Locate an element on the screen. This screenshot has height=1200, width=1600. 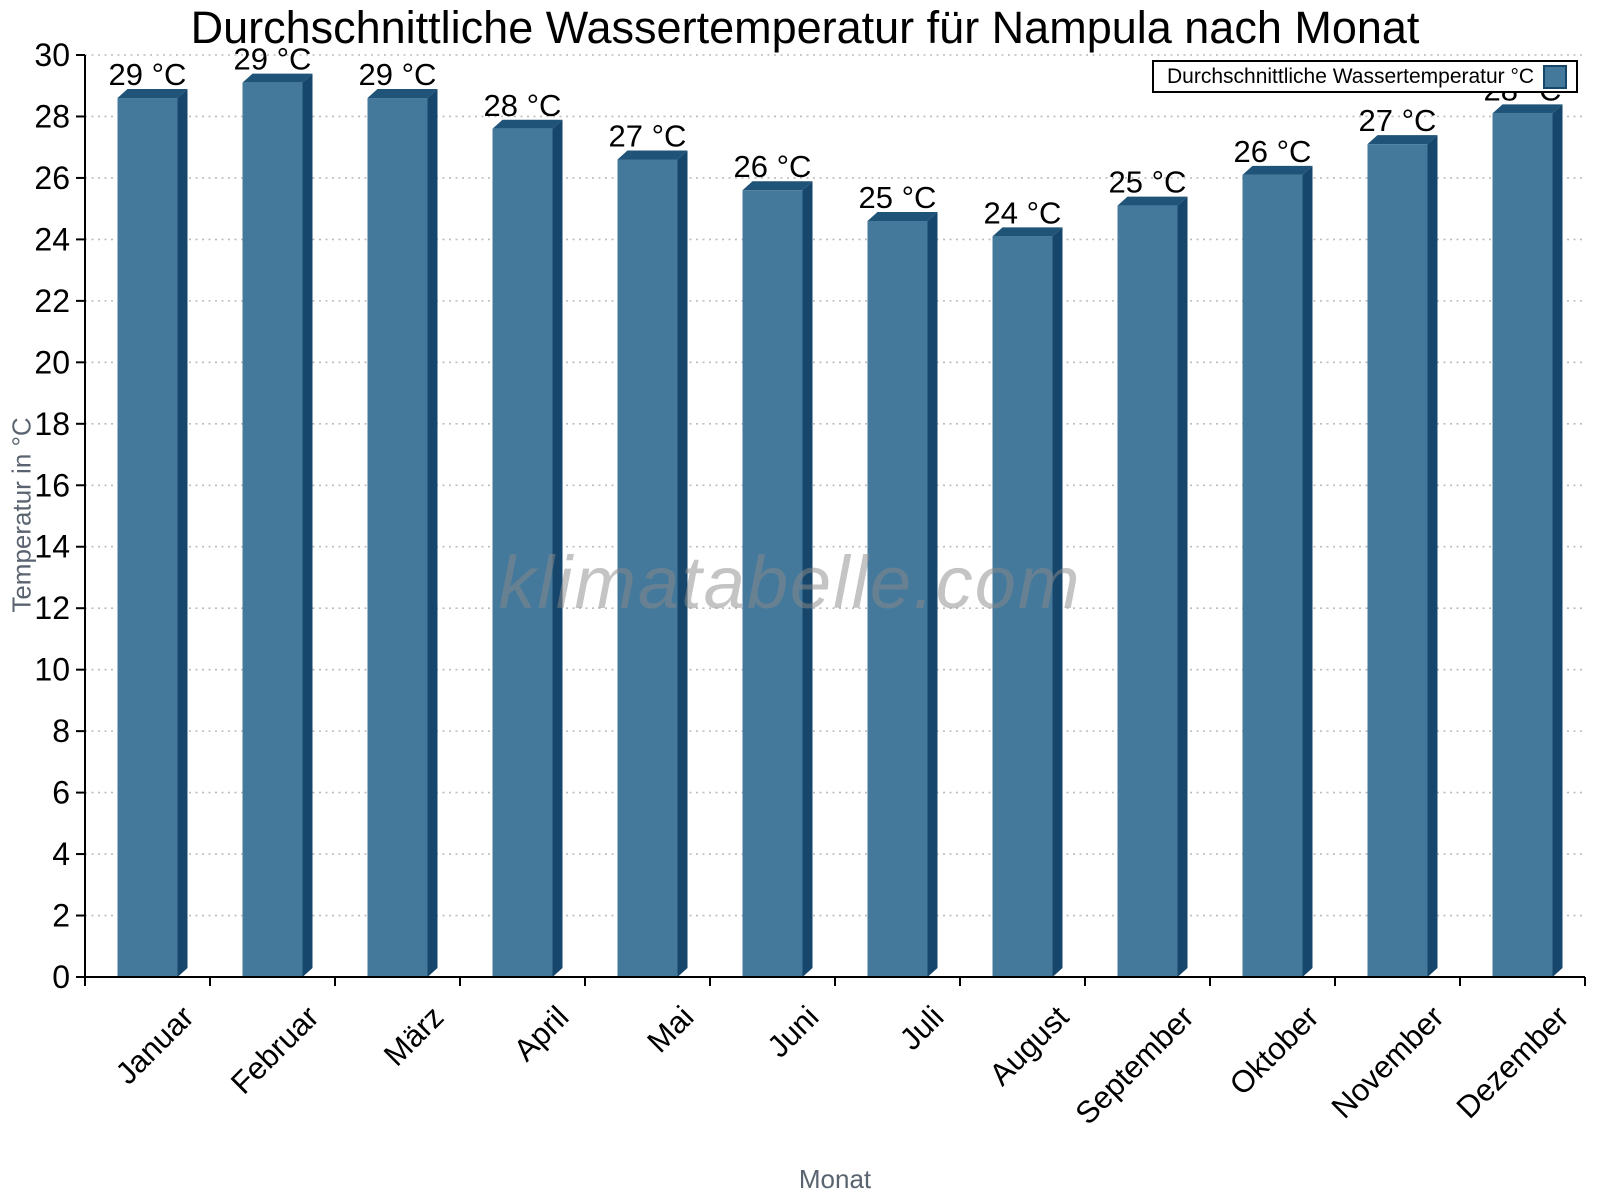
bar-top-Dezember is located at coordinates (1527, 109).